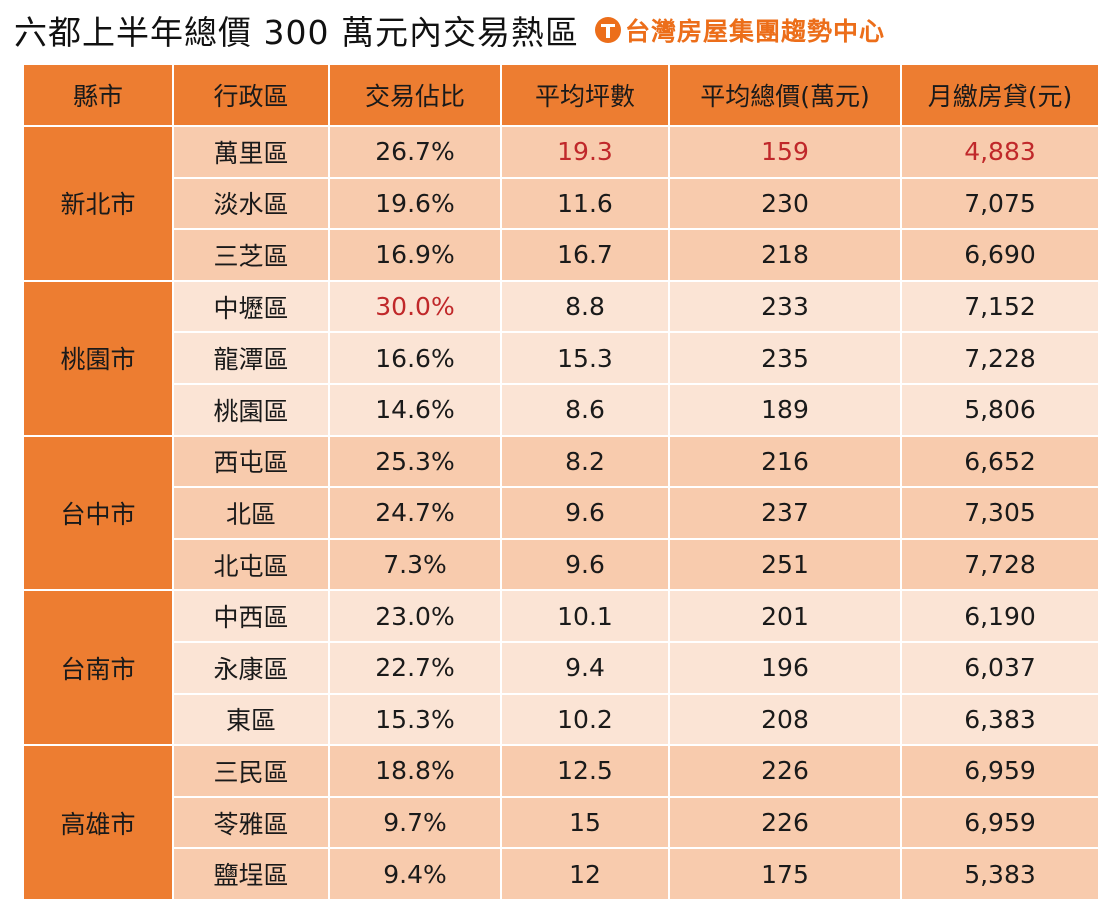  What do you see at coordinates (415, 409) in the screenshot?
I see `share-cell: 14.6%` at bounding box center [415, 409].